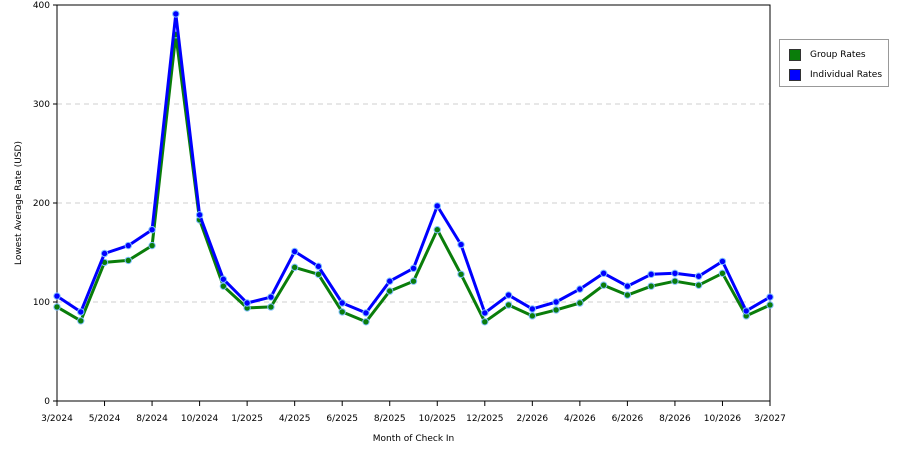 The height and width of the screenshot is (450, 900). I want to click on legend-label-group-rates: Group Rates, so click(838, 55).